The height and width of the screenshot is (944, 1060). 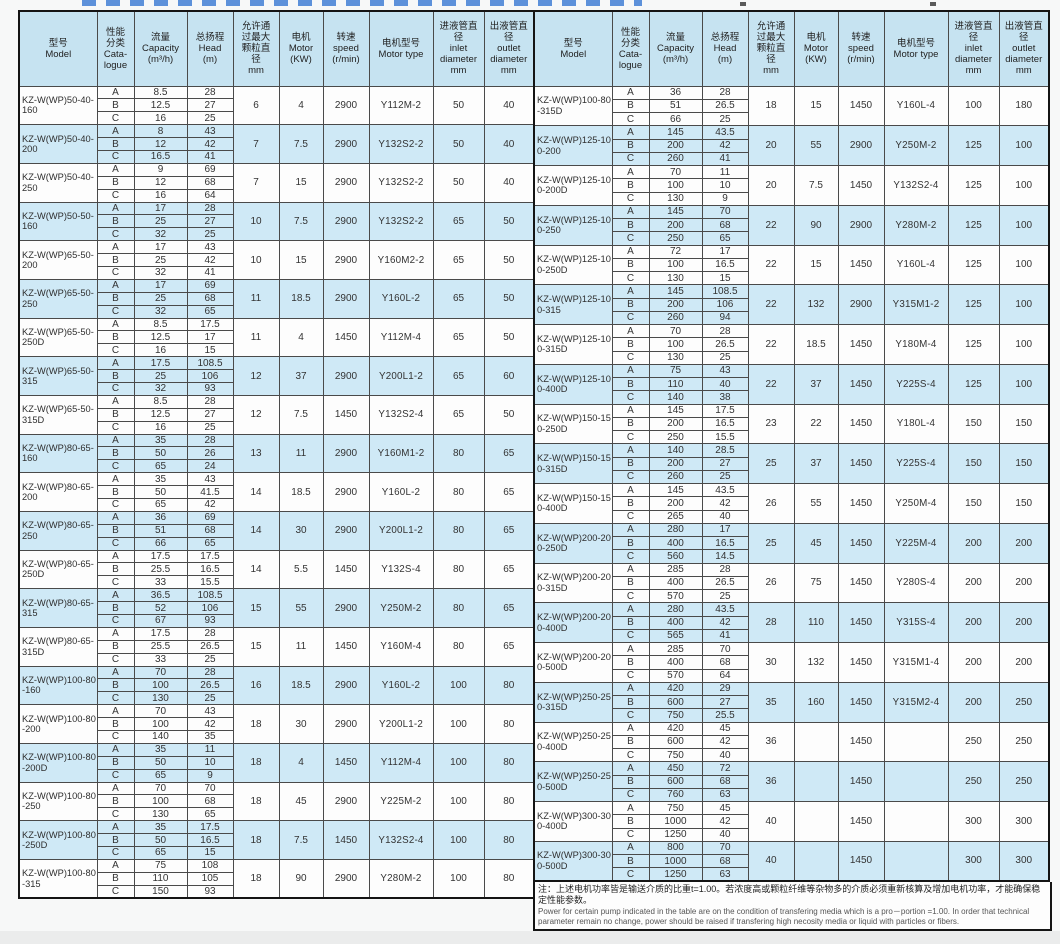 What do you see at coordinates (725, 304) in the screenshot?
I see `head-cell: 106` at bounding box center [725, 304].